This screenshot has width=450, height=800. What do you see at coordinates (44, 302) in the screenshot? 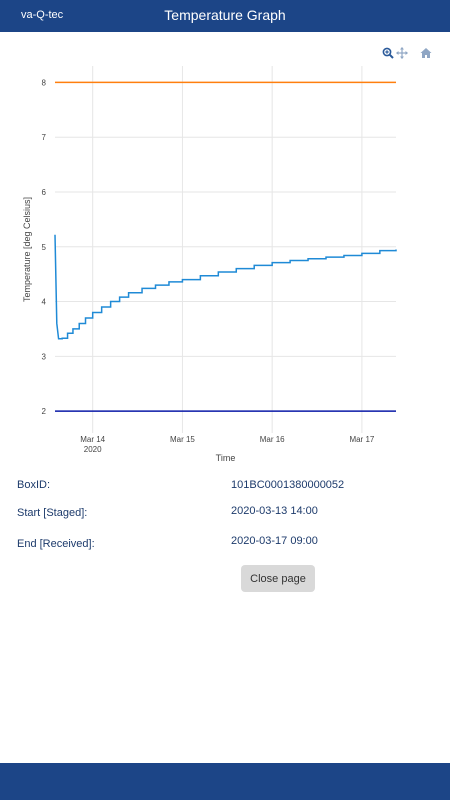
I see `y-tick-label: 4` at bounding box center [44, 302].